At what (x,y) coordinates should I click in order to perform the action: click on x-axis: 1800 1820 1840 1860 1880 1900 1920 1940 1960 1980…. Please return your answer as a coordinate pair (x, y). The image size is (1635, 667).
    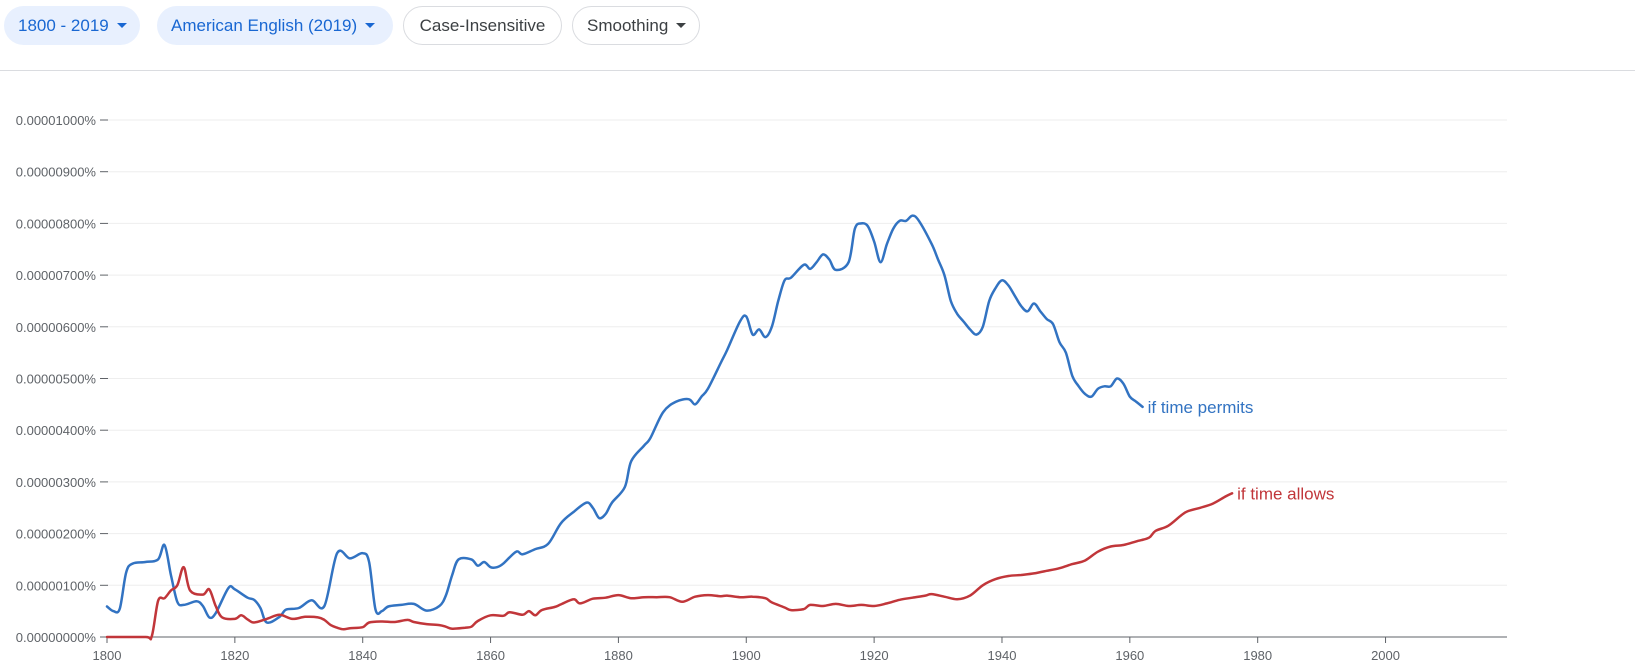
    Looking at the image, I should click on (800, 649).